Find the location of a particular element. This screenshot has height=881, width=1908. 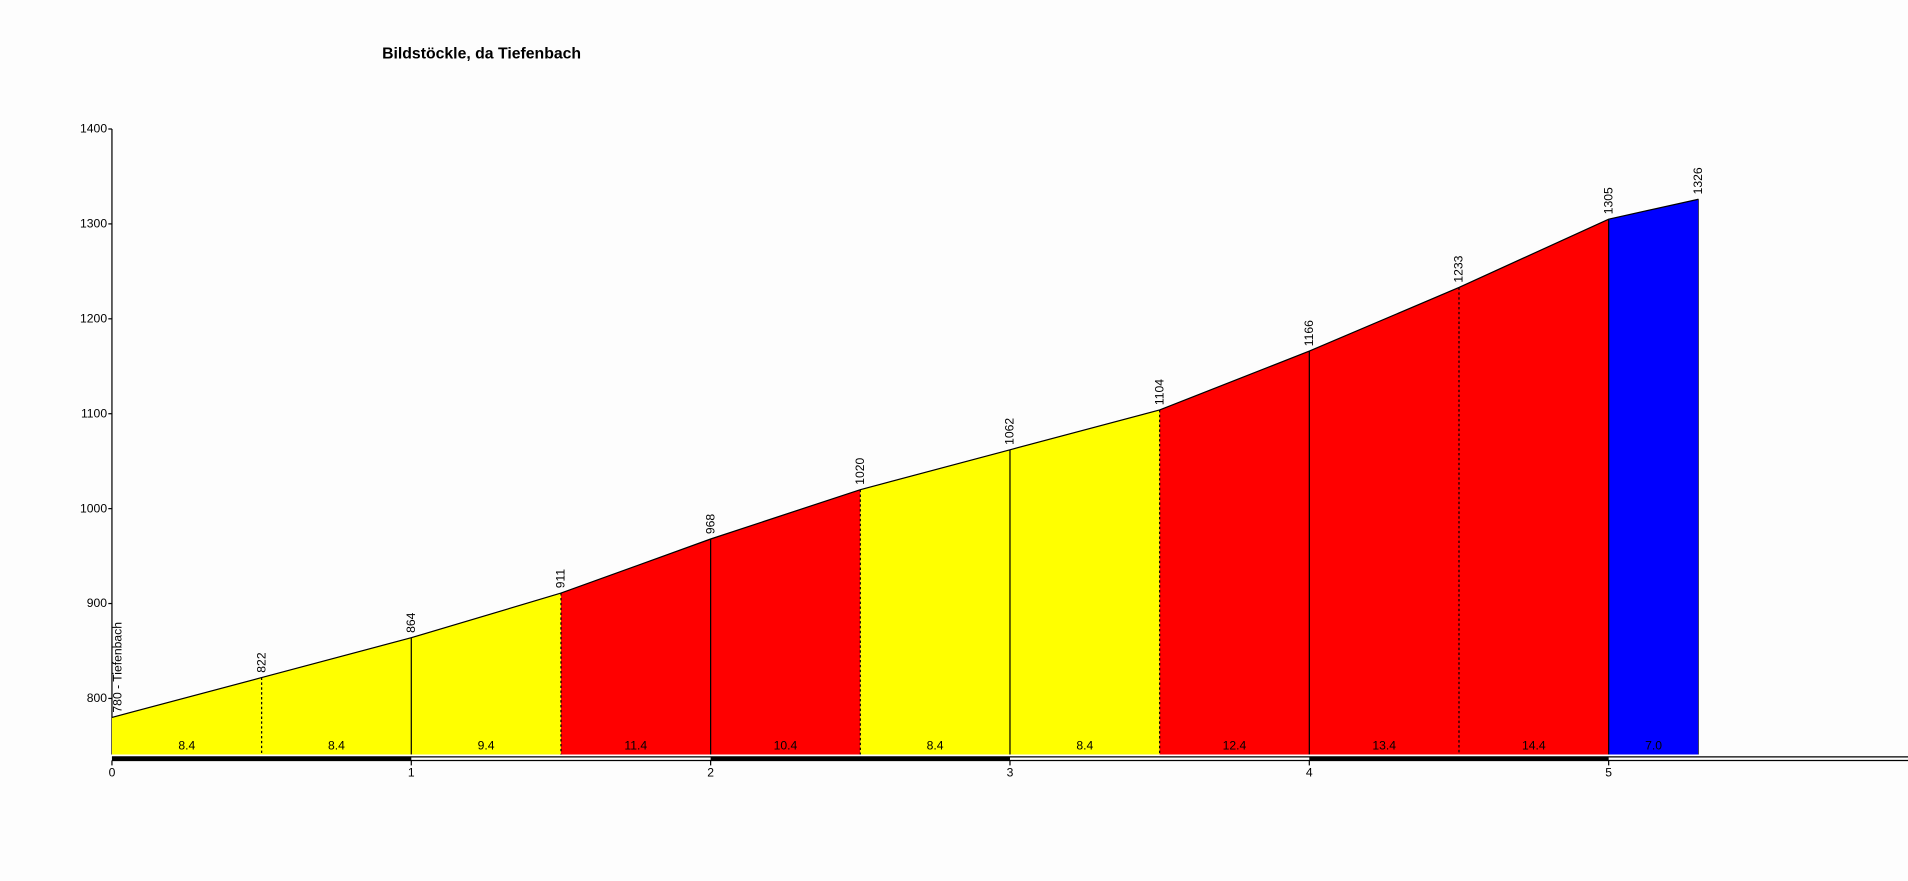

elevation-label: 864 is located at coordinates (411, 622).